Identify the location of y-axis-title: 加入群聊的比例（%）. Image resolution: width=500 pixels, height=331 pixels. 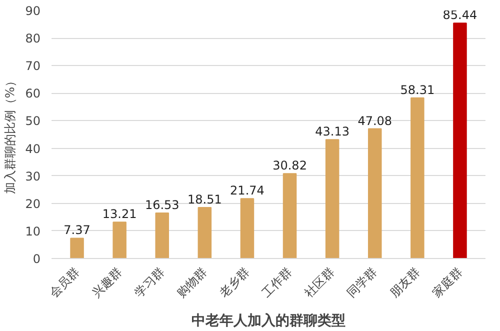
(10, 134).